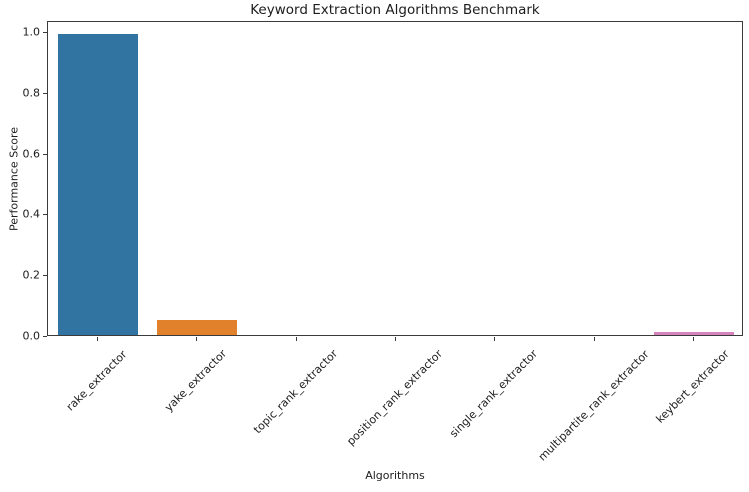  What do you see at coordinates (14, 179) in the screenshot?
I see `y-axis-label: Performance Score` at bounding box center [14, 179].